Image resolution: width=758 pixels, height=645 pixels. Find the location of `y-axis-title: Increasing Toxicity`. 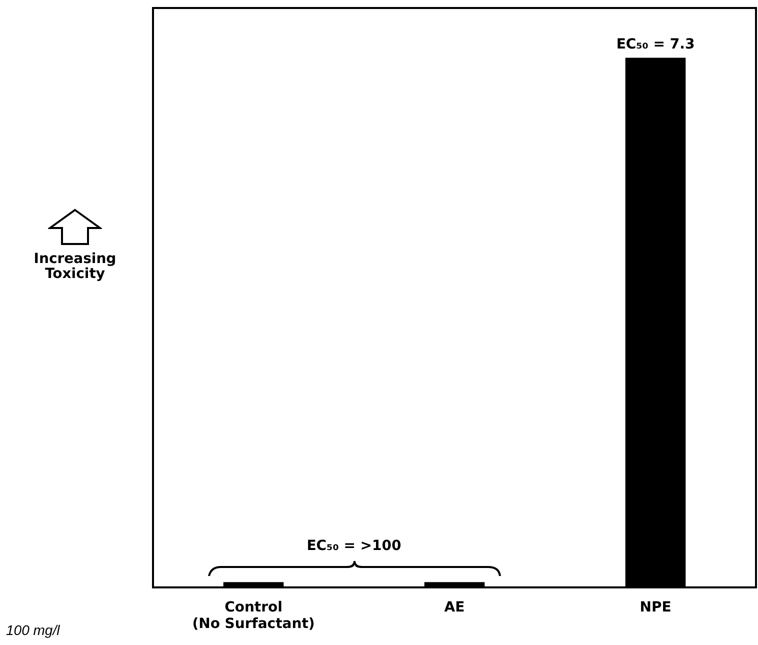

y-axis-title: Increasing Toxicity is located at coordinates (75, 266).